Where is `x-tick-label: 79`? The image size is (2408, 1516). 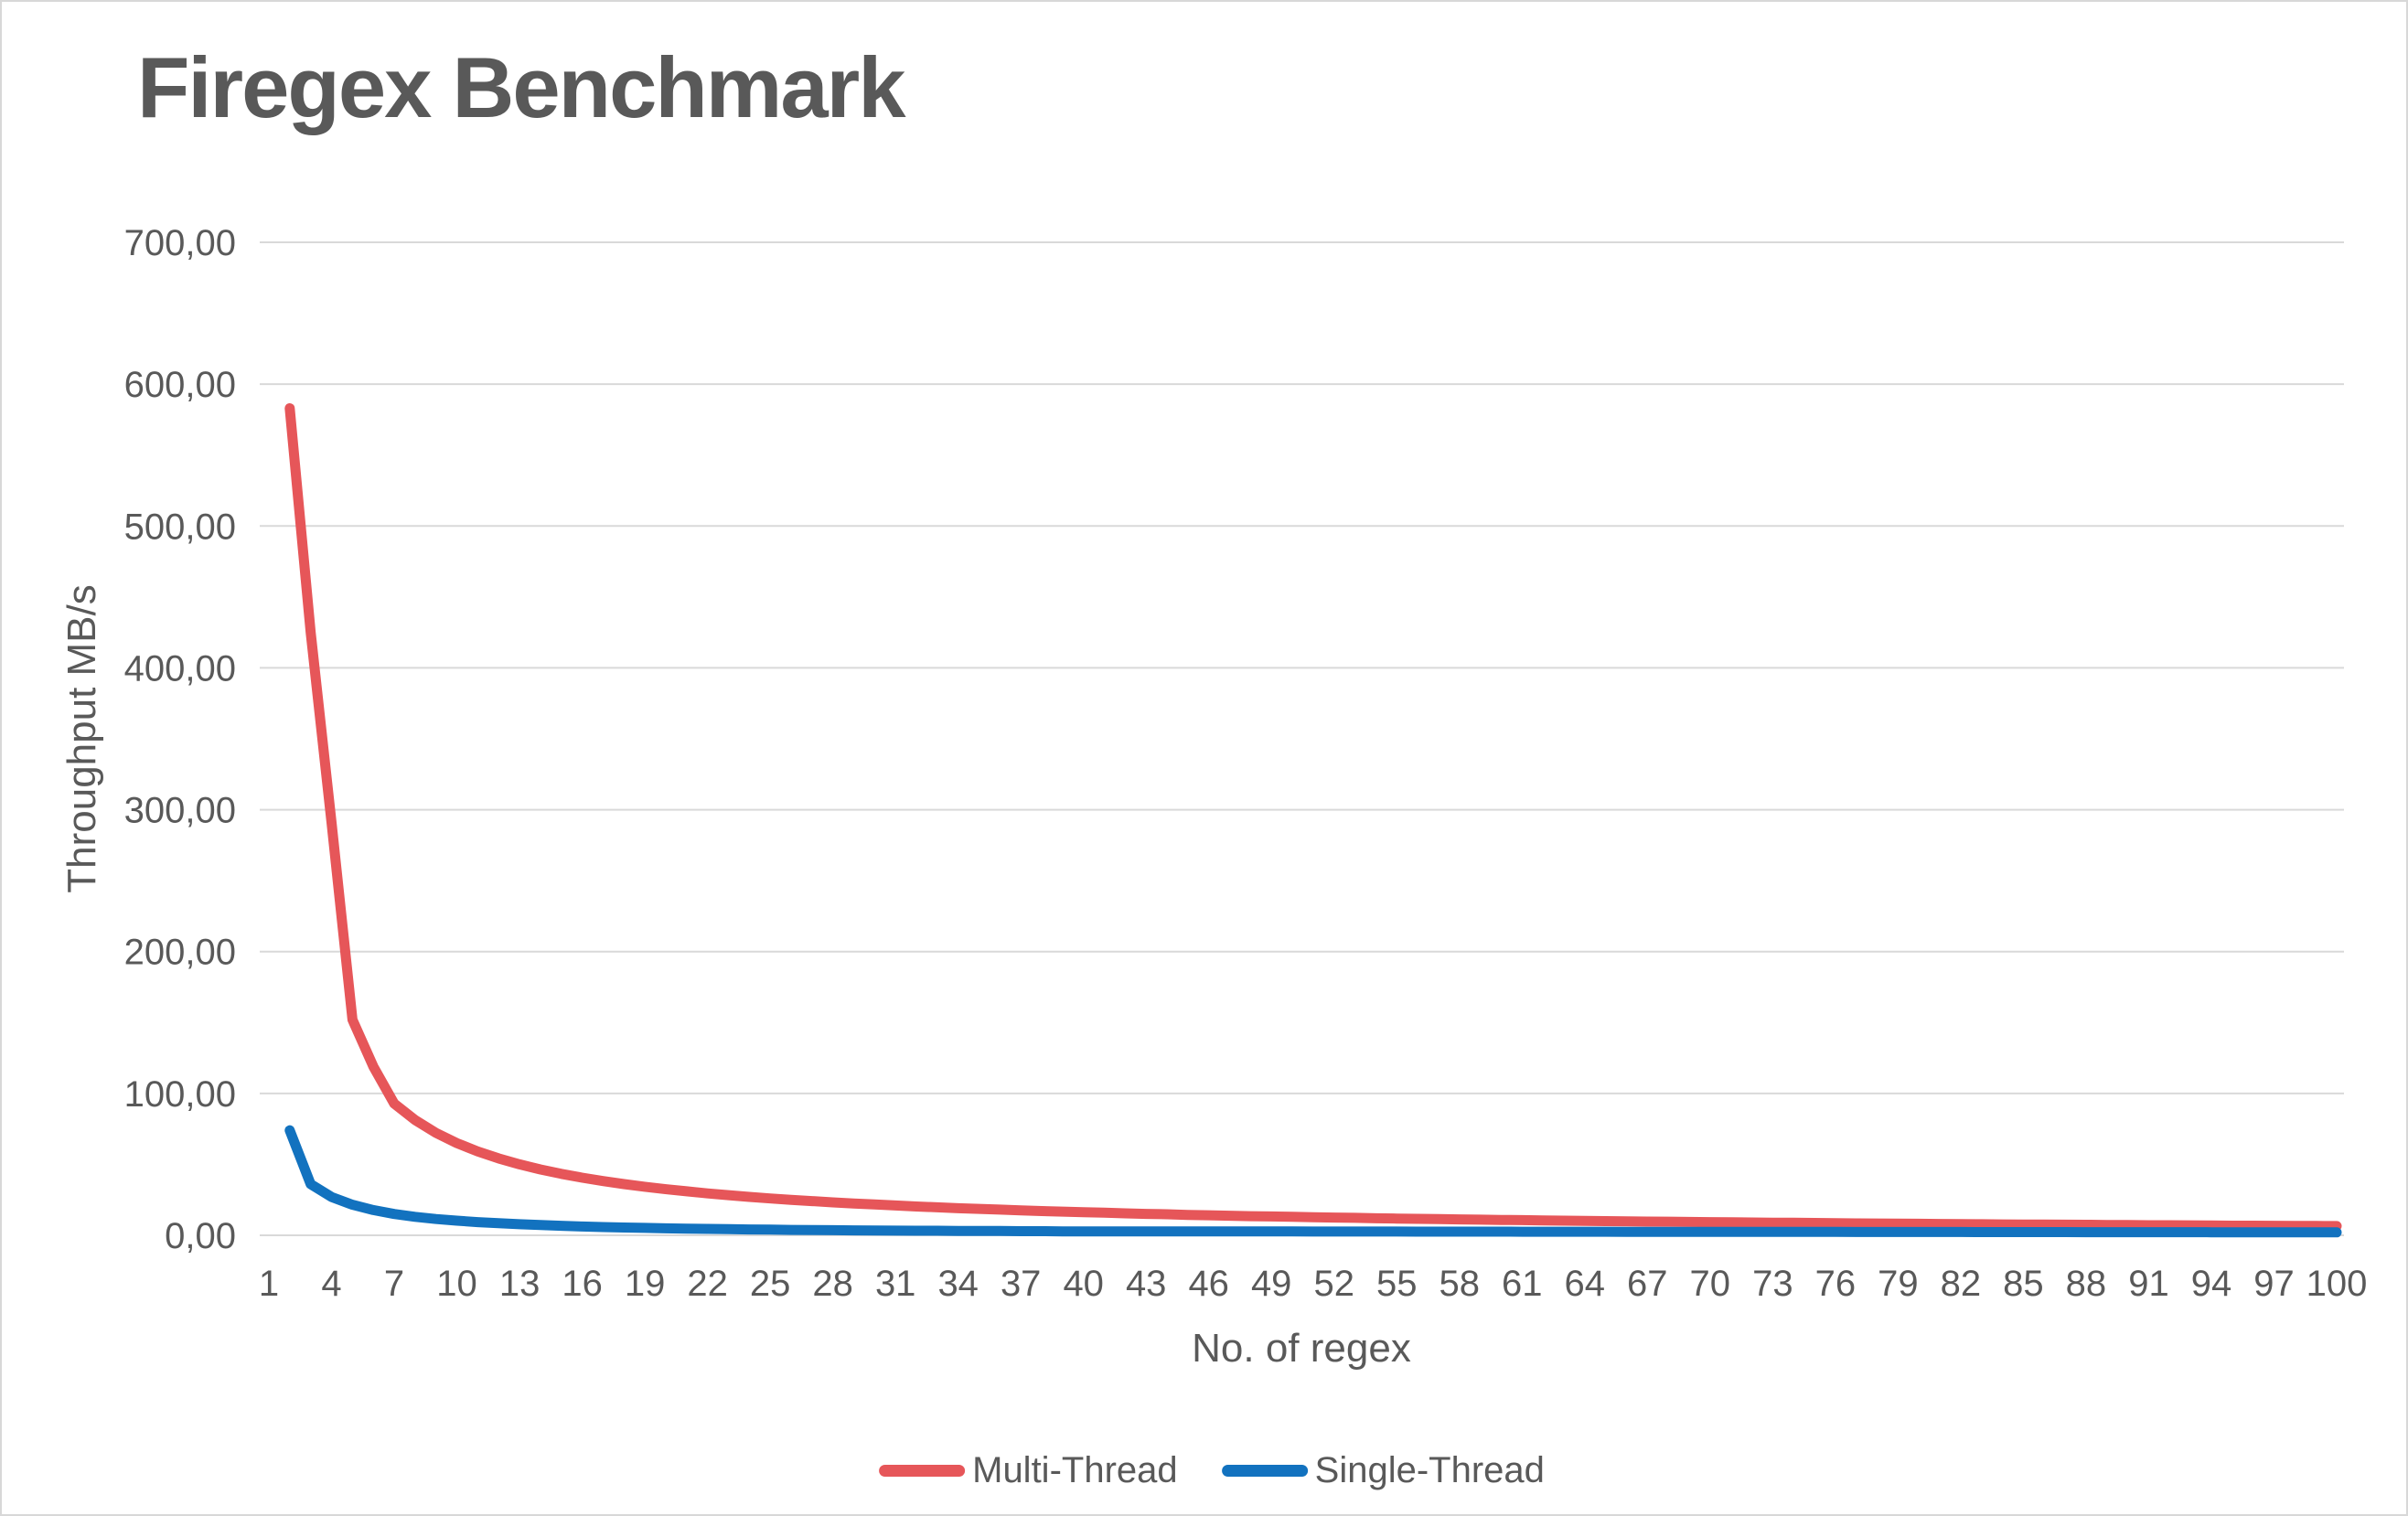
x-tick-label: 79 is located at coordinates (1899, 1284).